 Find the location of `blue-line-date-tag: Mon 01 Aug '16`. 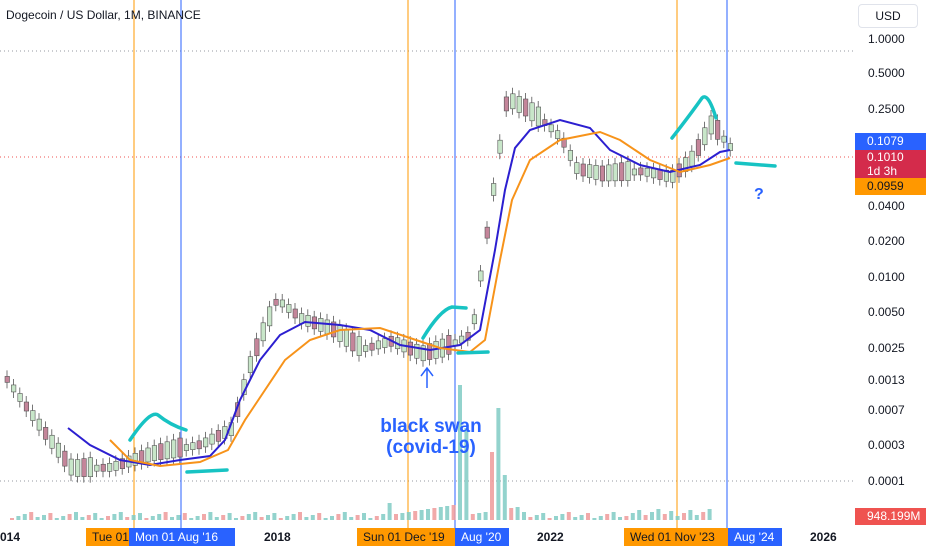

blue-line-date-tag: Mon 01 Aug '16 is located at coordinates (182, 537).